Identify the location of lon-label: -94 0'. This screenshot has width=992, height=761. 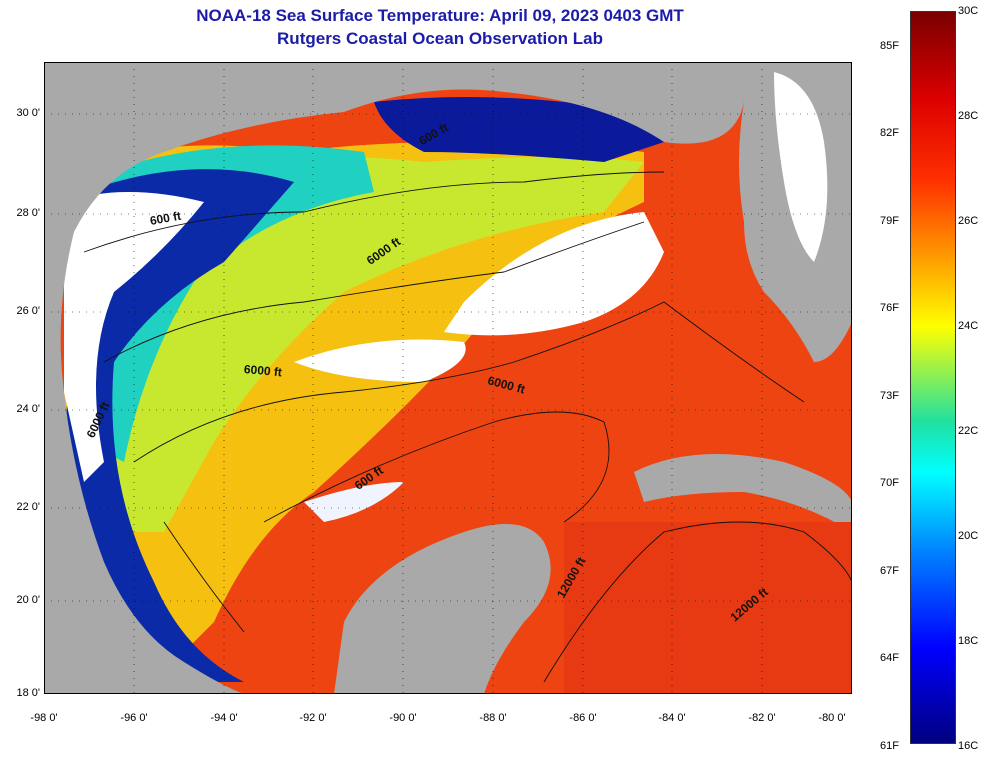
(224, 718).